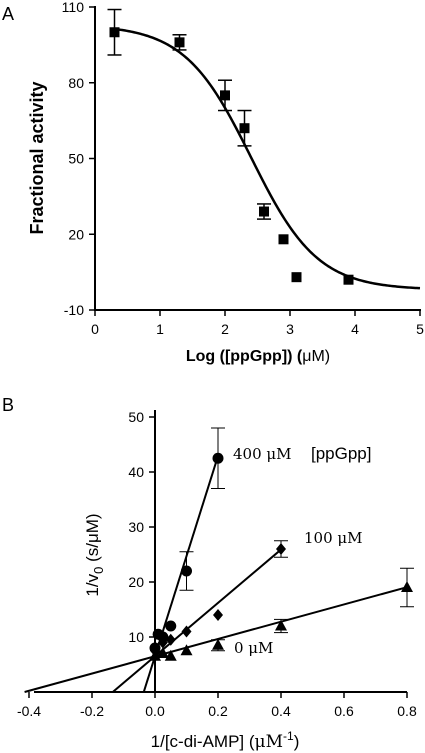  I want to click on panel-b-y-tick-label: 50, so click(136, 417).